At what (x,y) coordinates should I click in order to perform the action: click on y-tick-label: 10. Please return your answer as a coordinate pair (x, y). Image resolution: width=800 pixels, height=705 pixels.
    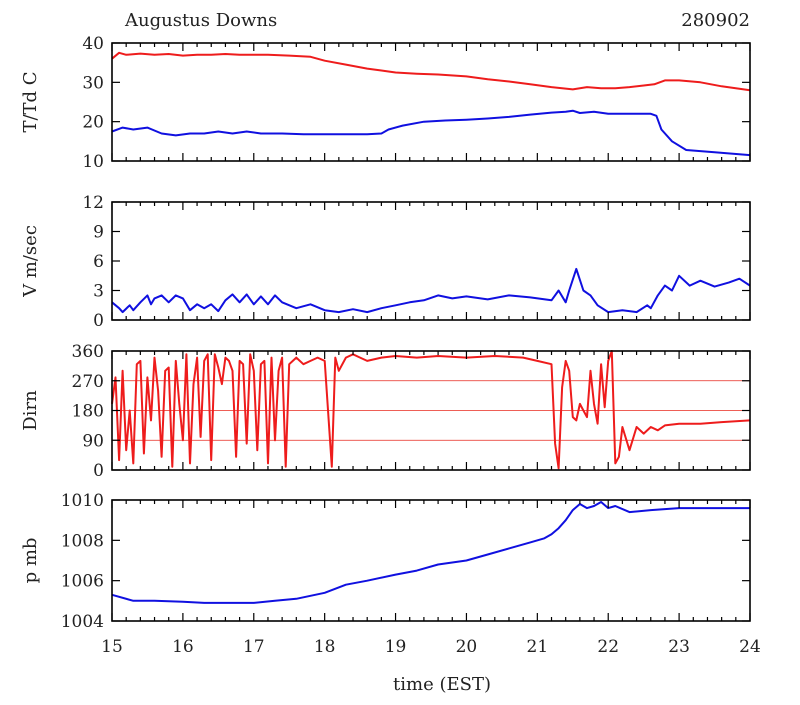
    Looking at the image, I should click on (93, 162).